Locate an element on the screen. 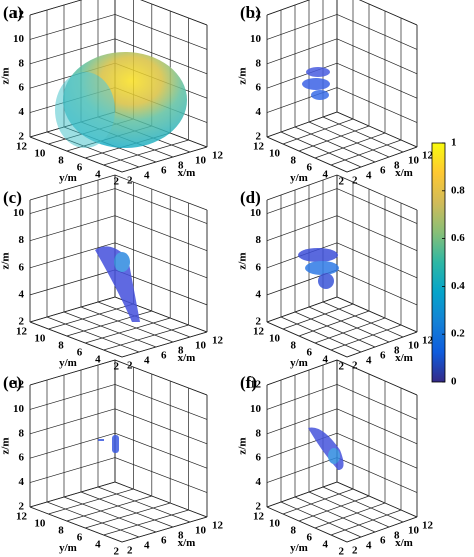 The height and width of the screenshot is (557, 474). y-tick-label: 2 is located at coordinates (342, 367).